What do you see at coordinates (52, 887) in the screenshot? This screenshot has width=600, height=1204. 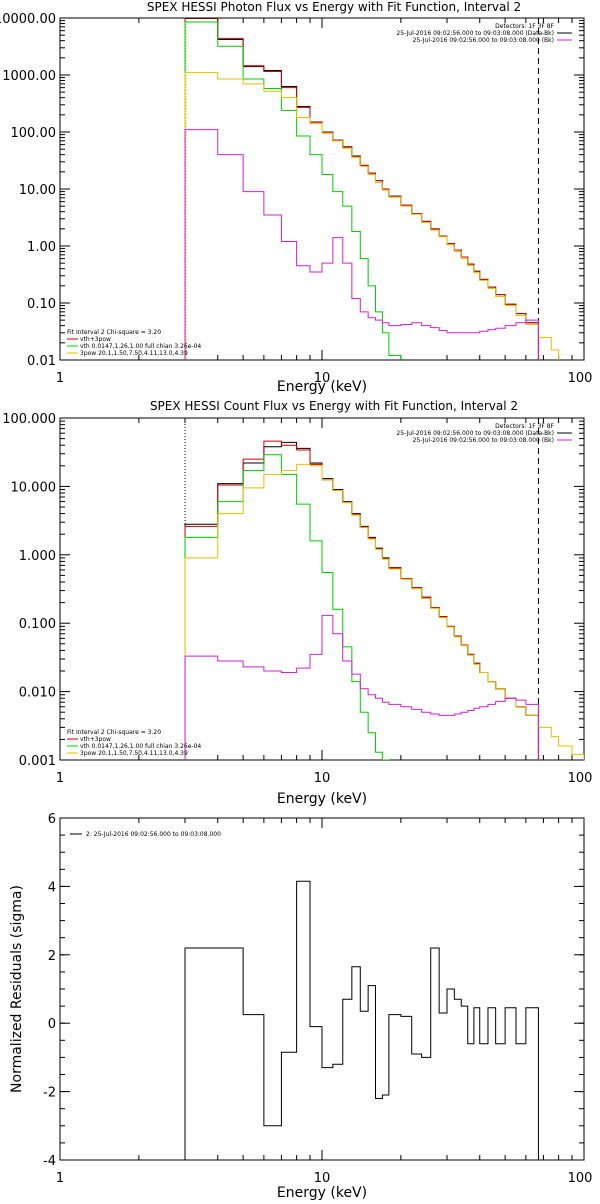 I see `y-tick-label: 4` at bounding box center [52, 887].